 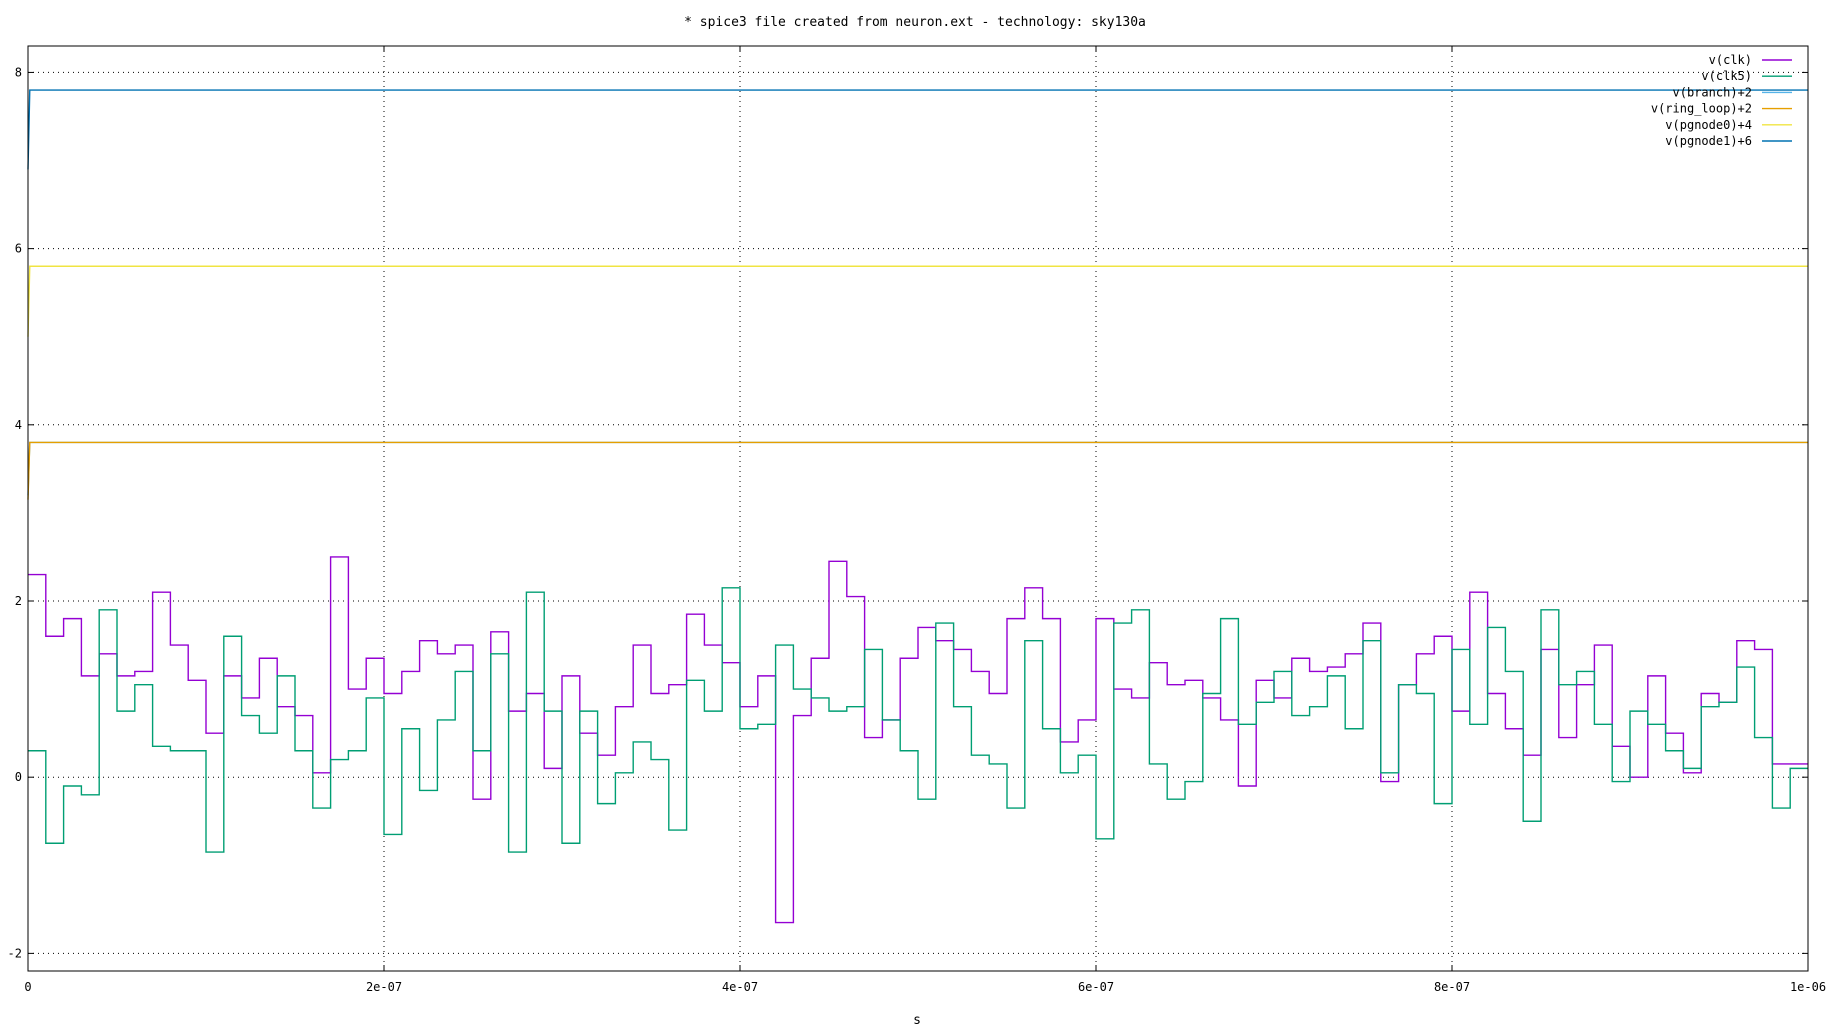 I want to click on legend-label: v(pgnode0)+4, so click(x=1708, y=125).